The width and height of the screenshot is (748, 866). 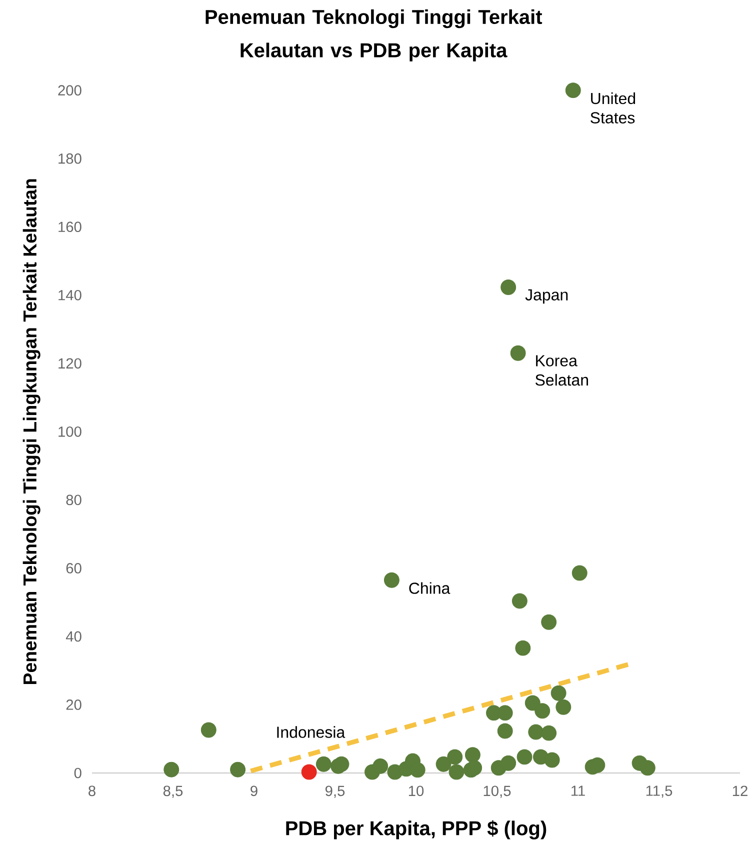 What do you see at coordinates (740, 791) in the screenshot?
I see `x-tick-label: 12` at bounding box center [740, 791].